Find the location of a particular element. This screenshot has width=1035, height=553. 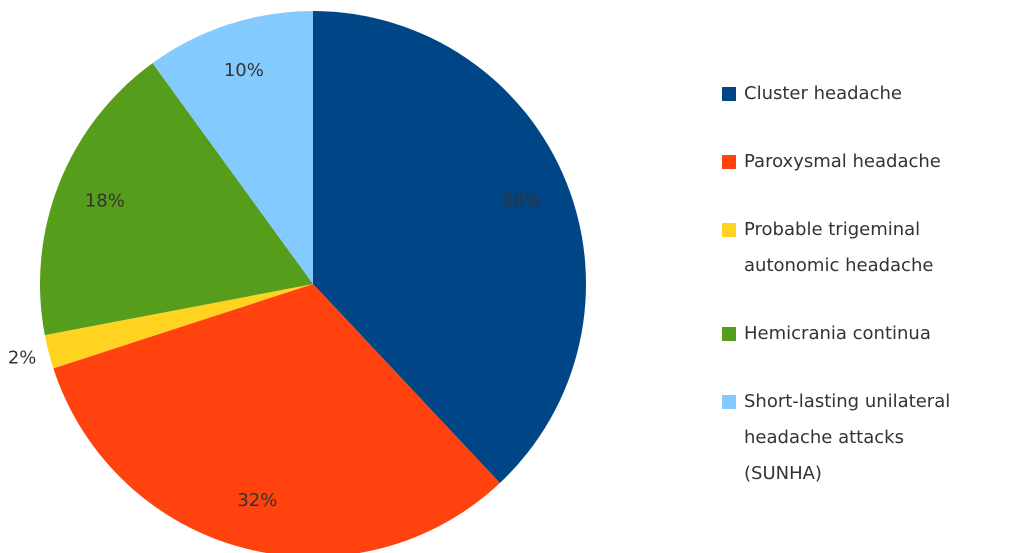

legend-label: Hemicrania continua is located at coordinates (837, 333).